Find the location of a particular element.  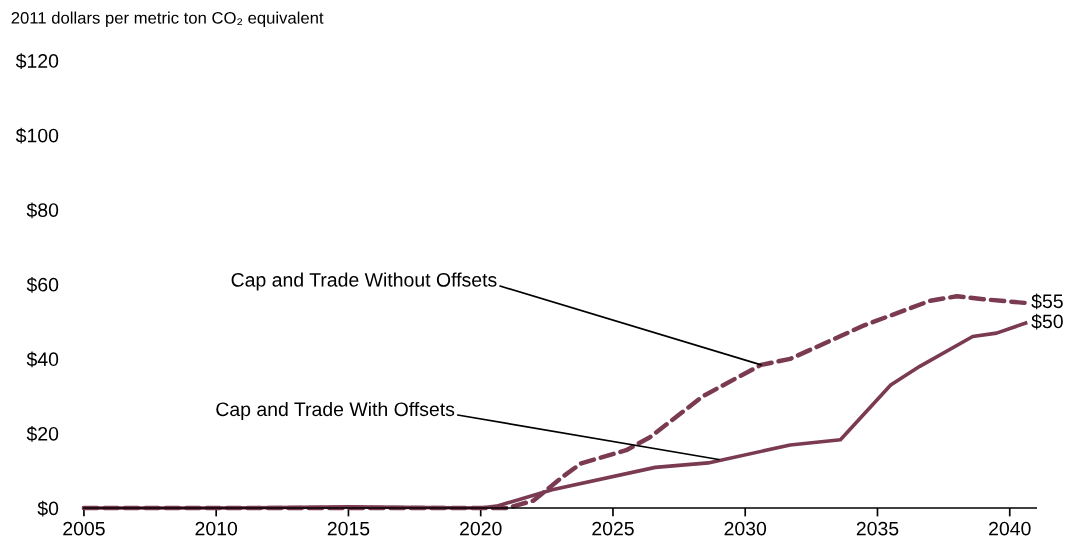

y-tick-label: $60 is located at coordinates (42, 284).